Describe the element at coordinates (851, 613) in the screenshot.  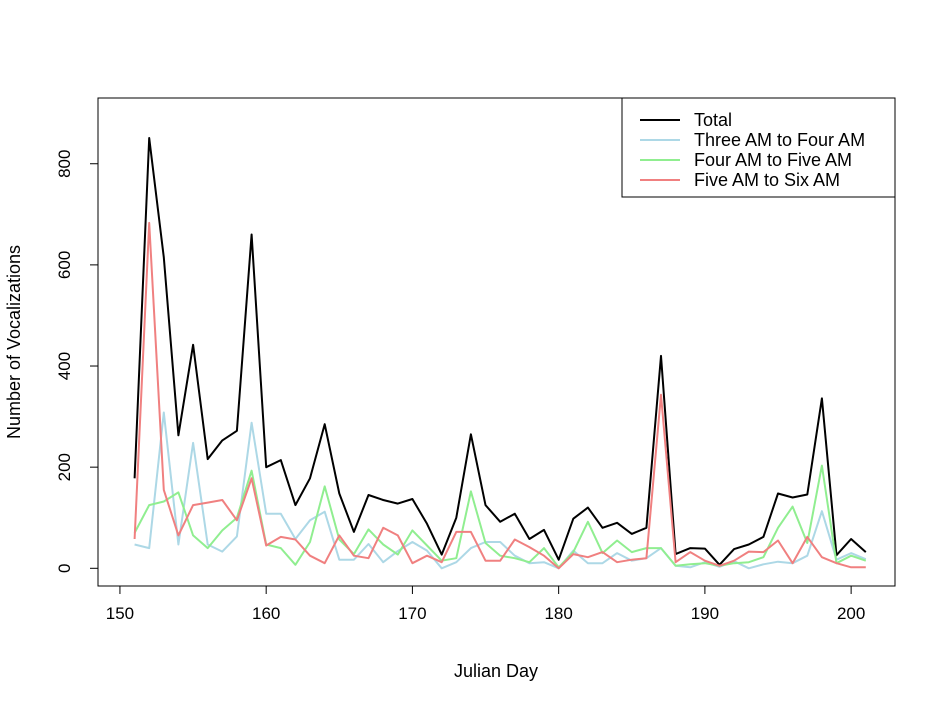
I see `x-tick-label: 200` at that location.